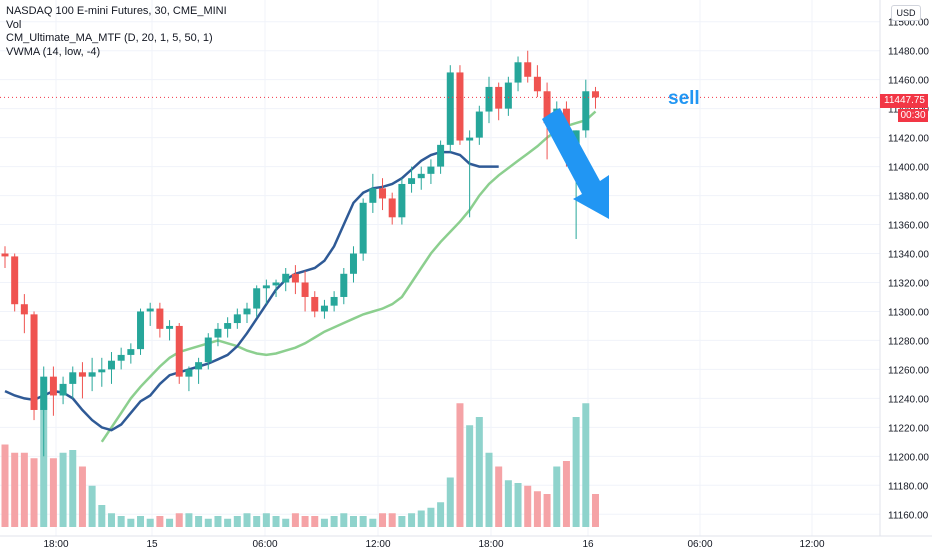 This screenshot has height=550, width=932. What do you see at coordinates (908, 226) in the screenshot?
I see `price-tick-label: 11360.00` at bounding box center [908, 226].